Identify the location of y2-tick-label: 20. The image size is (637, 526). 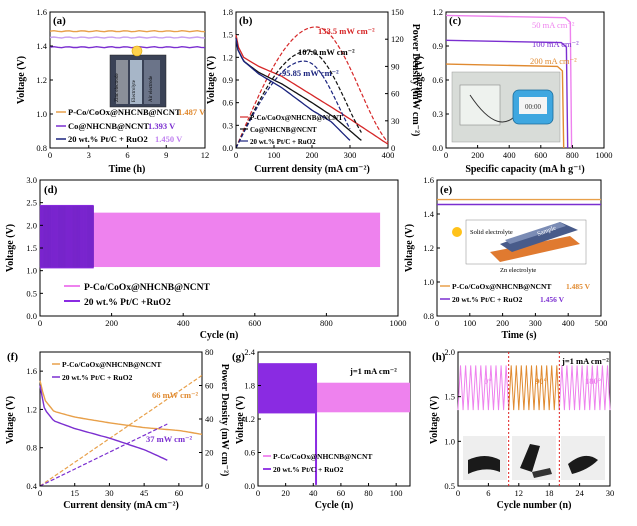
(209, 453).